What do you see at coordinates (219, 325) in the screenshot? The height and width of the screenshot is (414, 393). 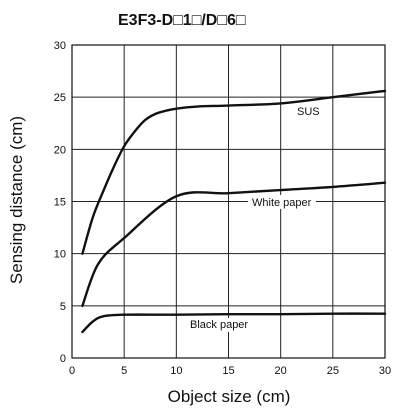 I see `series-label-black-paper: Black paper` at bounding box center [219, 325].